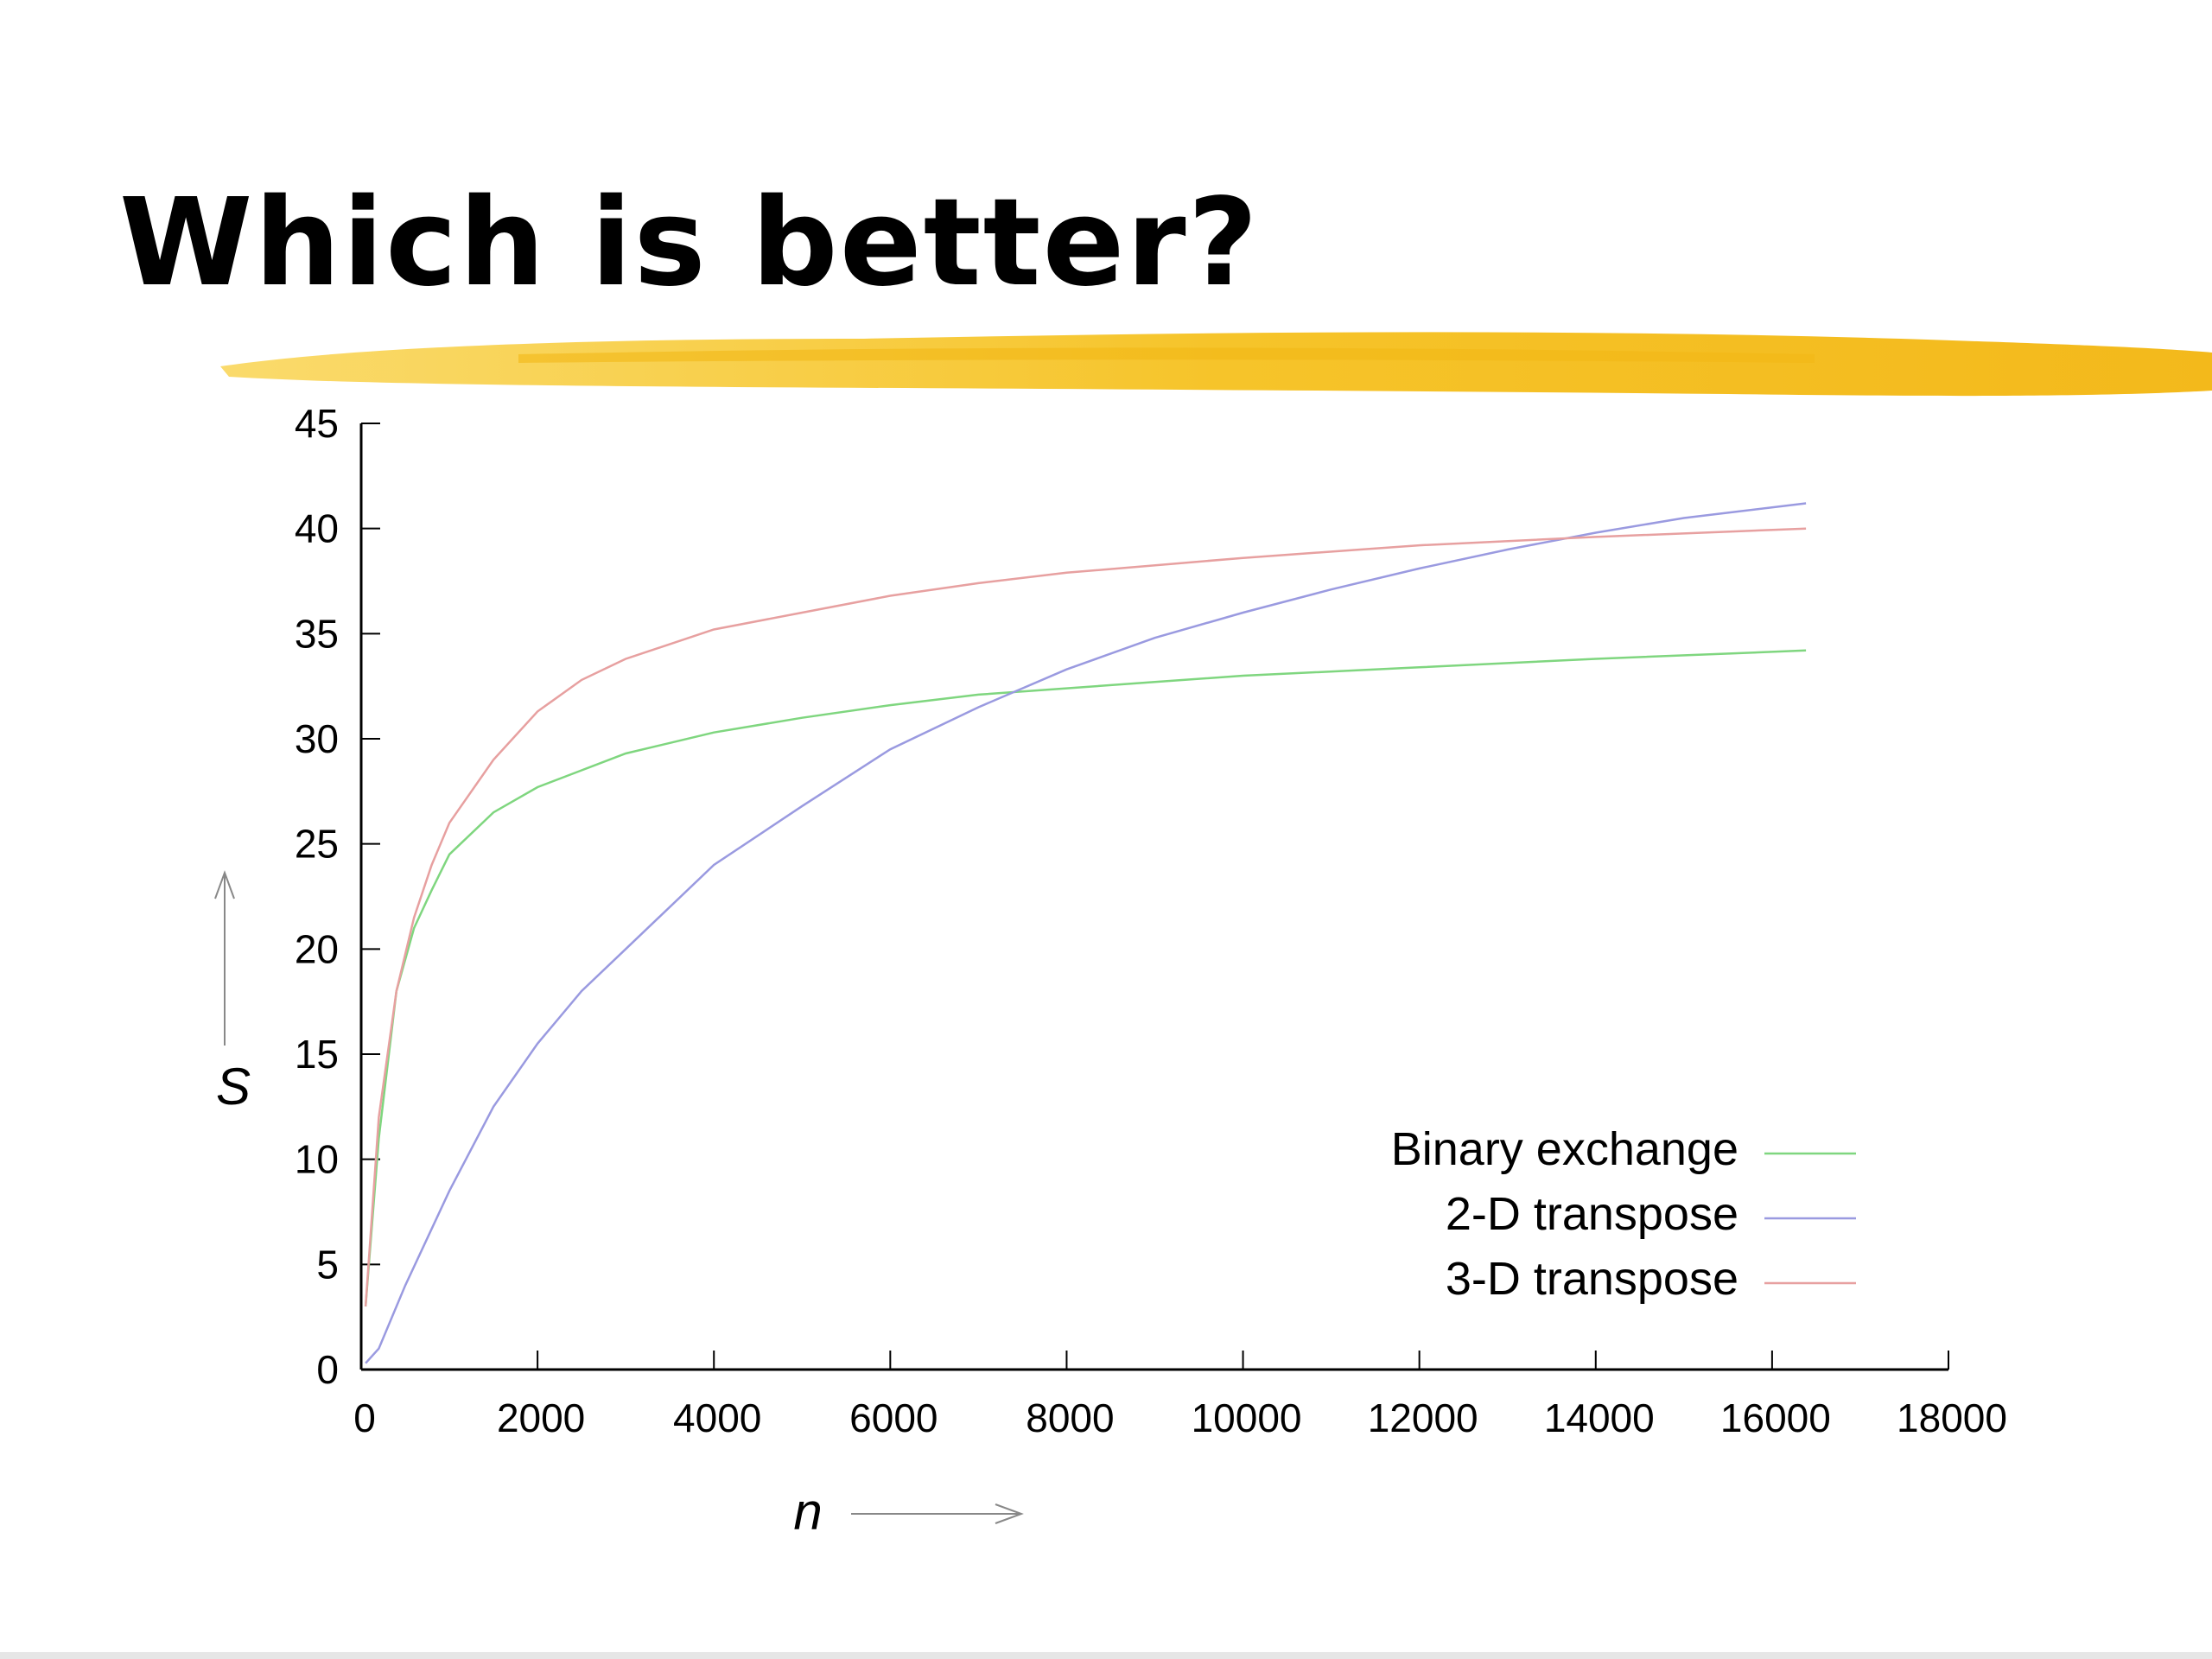 This screenshot has width=2212, height=1659. What do you see at coordinates (1009, 1513) in the screenshot?
I see `x-axis-arrow-head` at bounding box center [1009, 1513].